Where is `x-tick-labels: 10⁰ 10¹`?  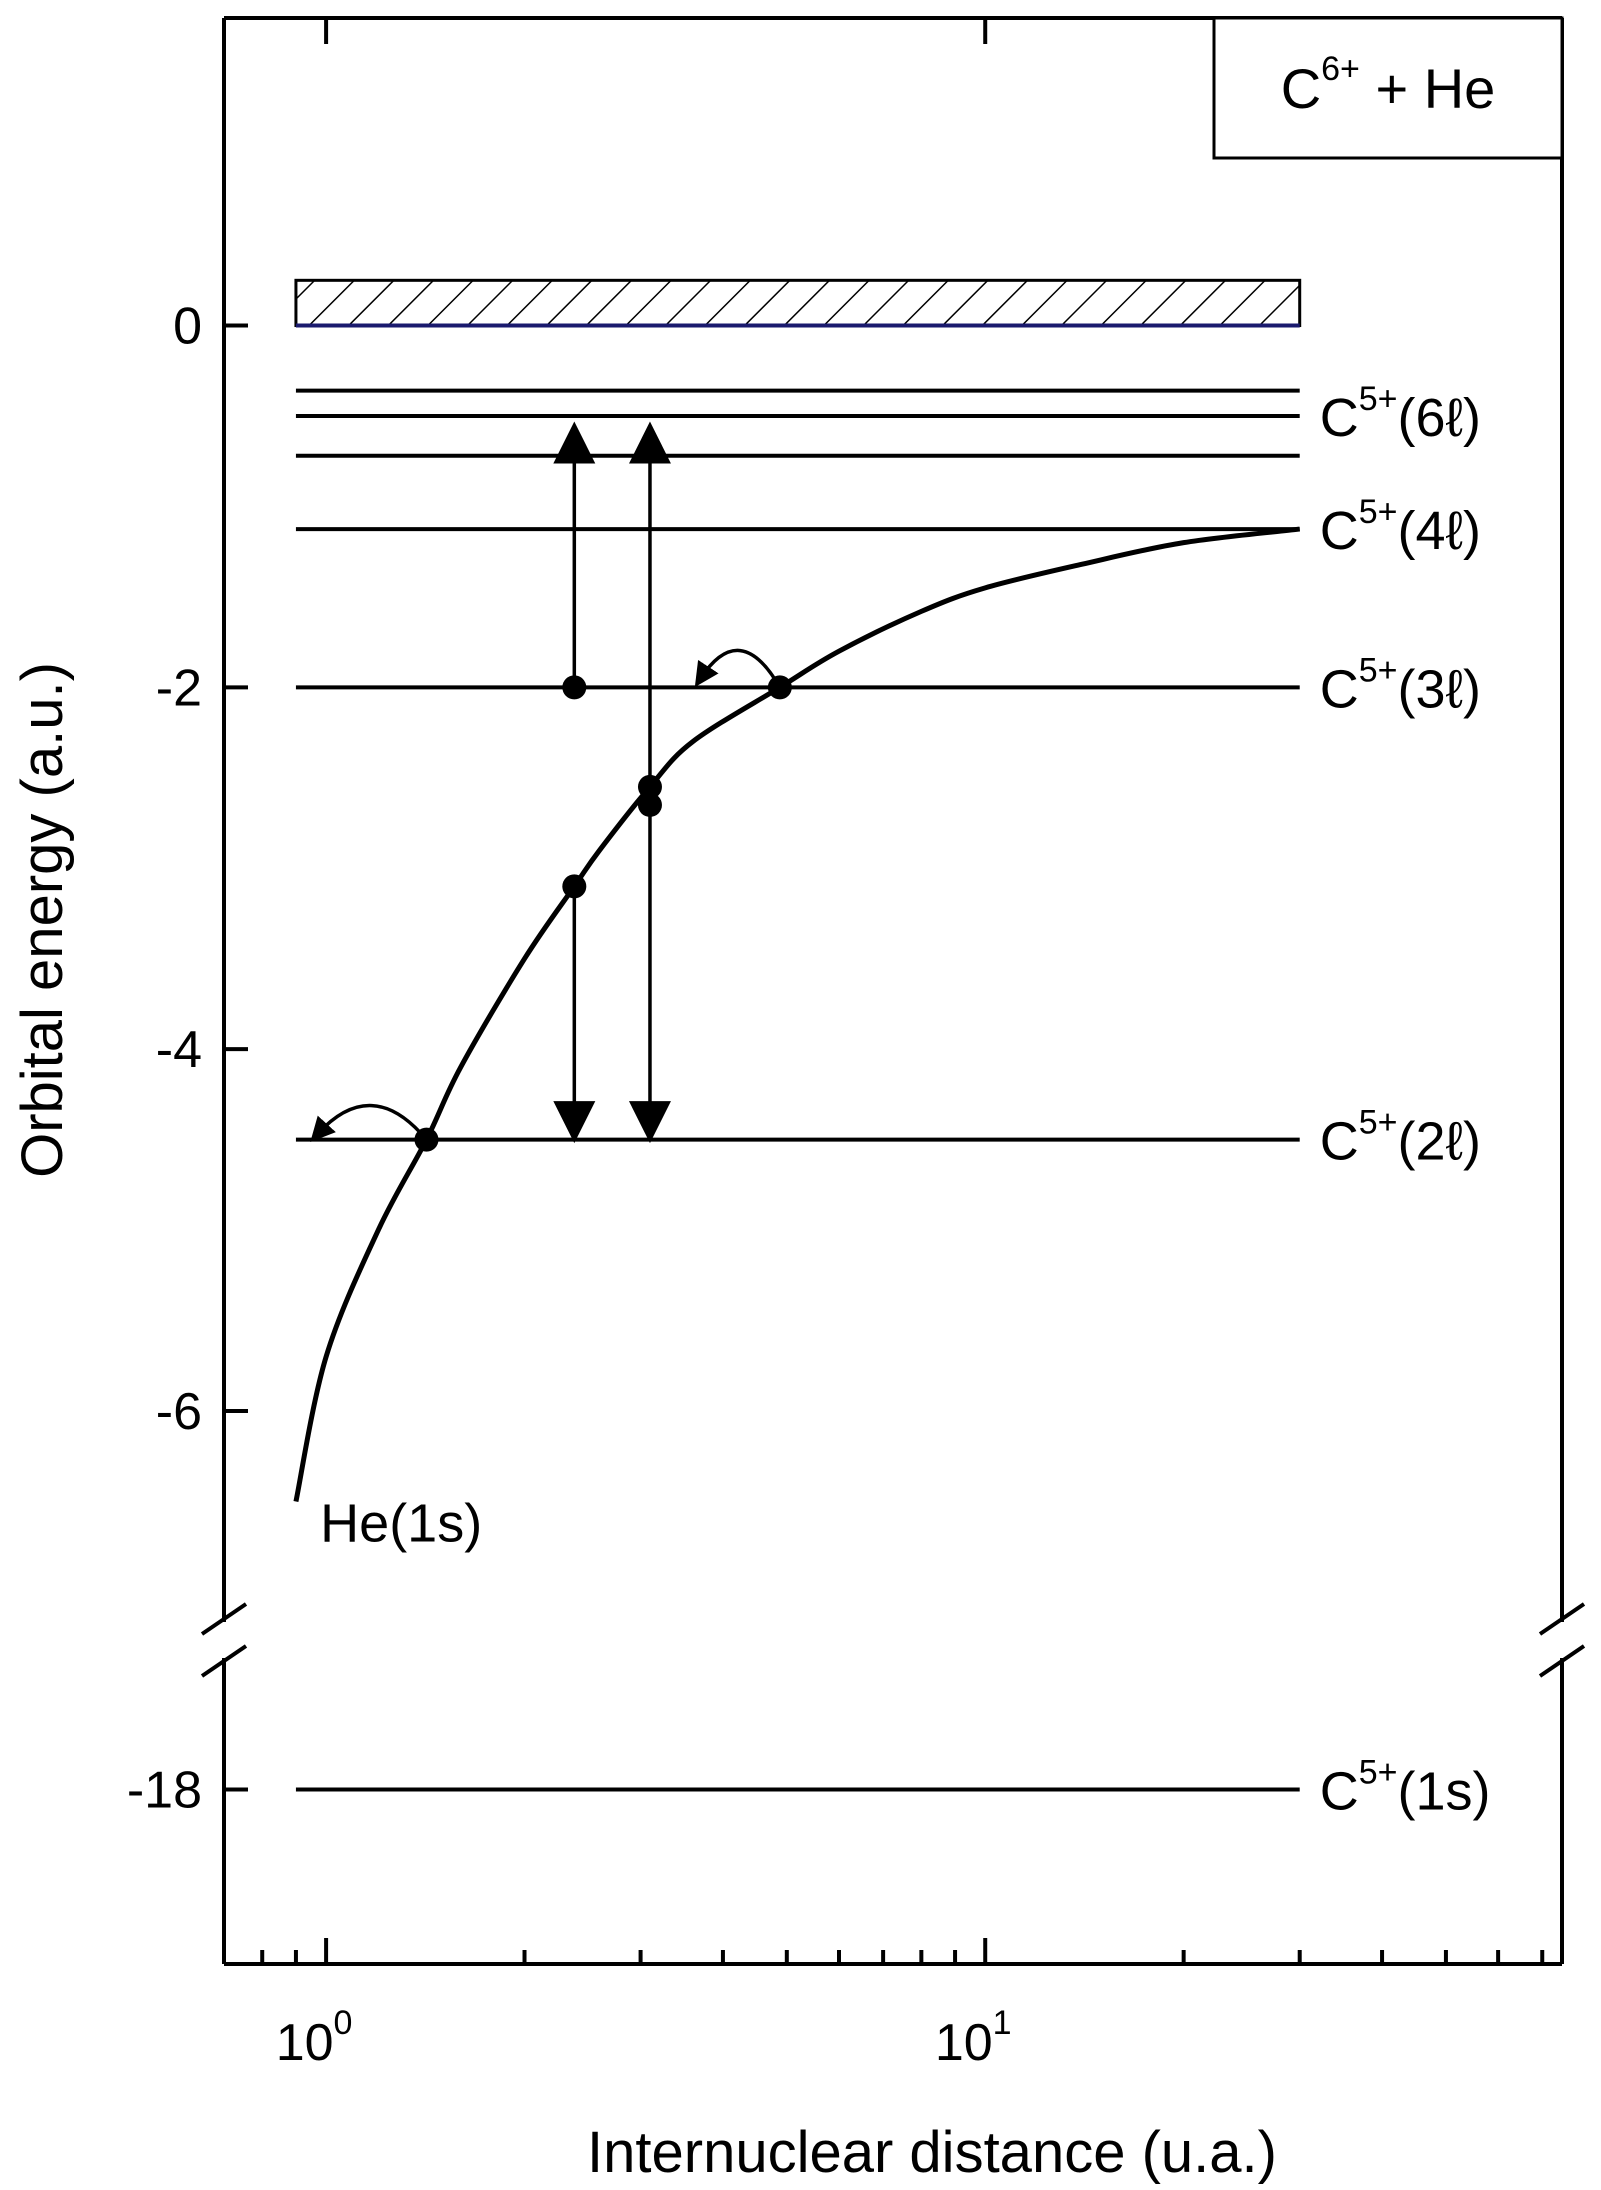
x-tick-labels: 10⁰ 10¹ is located at coordinates (644, 2038).